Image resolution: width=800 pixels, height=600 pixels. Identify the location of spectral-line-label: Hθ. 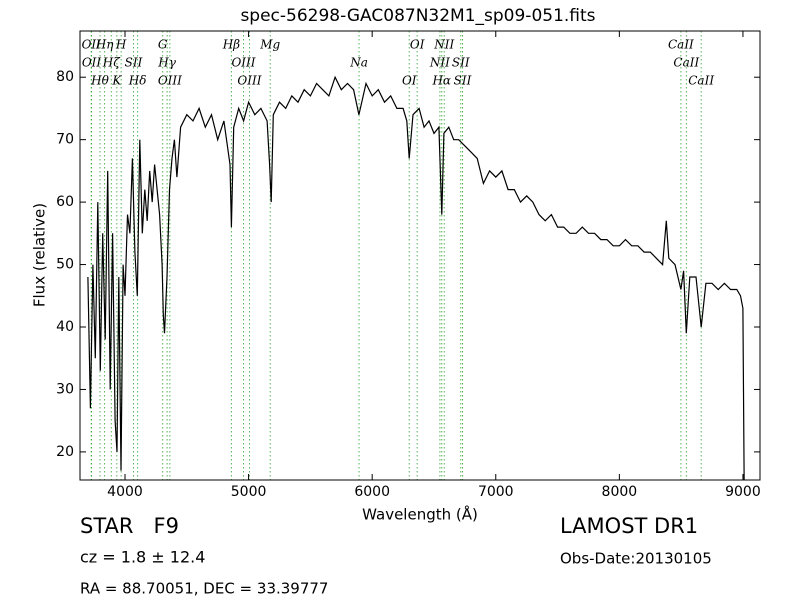
(99, 81).